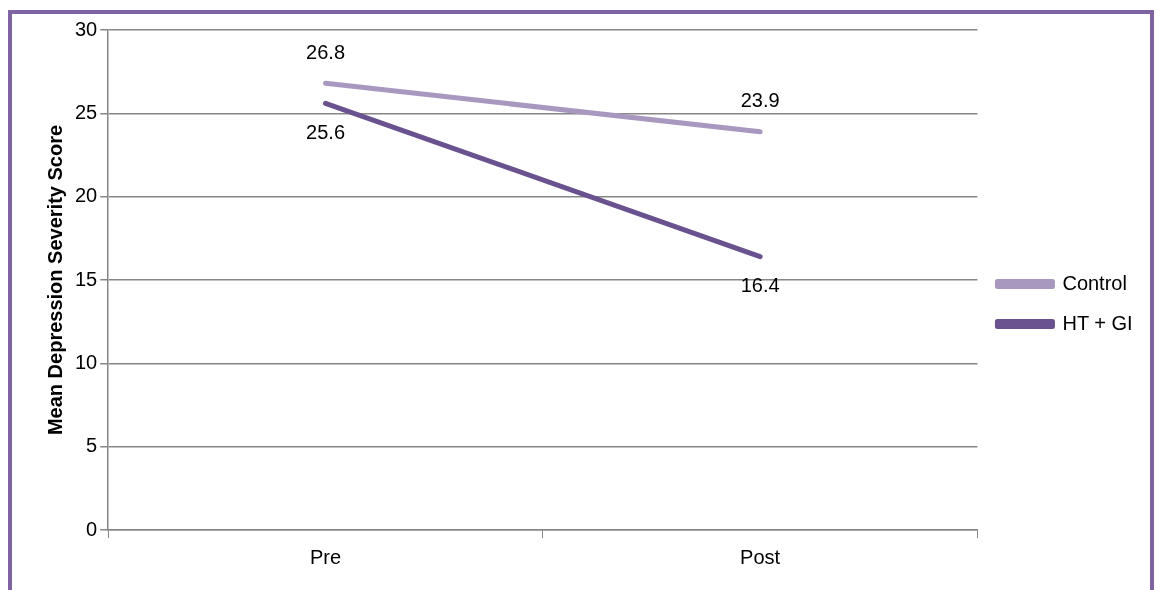  I want to click on legend-label: Control, so click(1094, 282).